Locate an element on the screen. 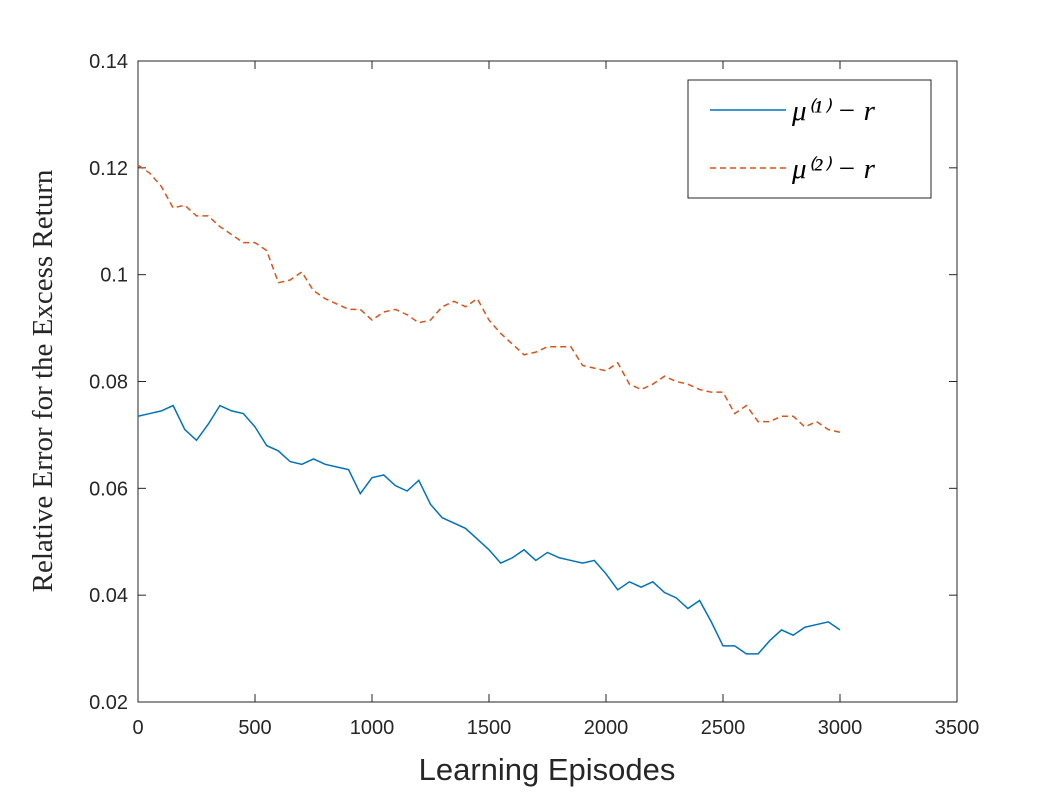 Image resolution: width=1058 pixels, height=799 pixels. x-tick-label: 500 is located at coordinates (254, 728).